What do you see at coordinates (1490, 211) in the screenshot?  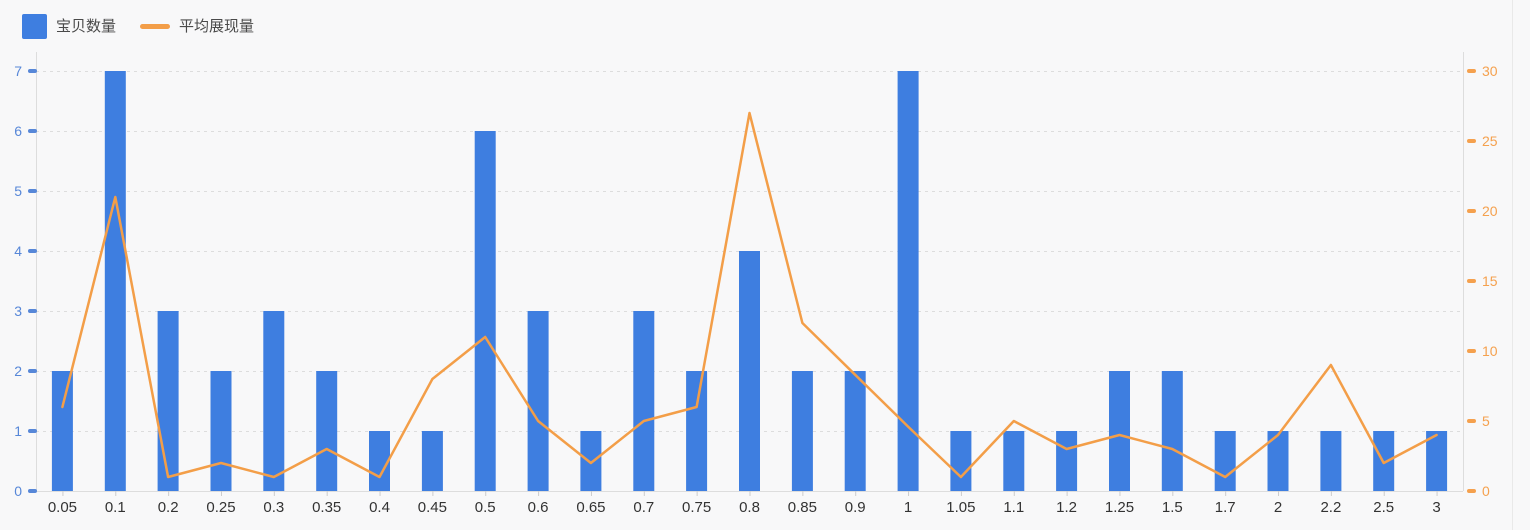 I see `right-axis-tick-label: 20` at bounding box center [1490, 211].